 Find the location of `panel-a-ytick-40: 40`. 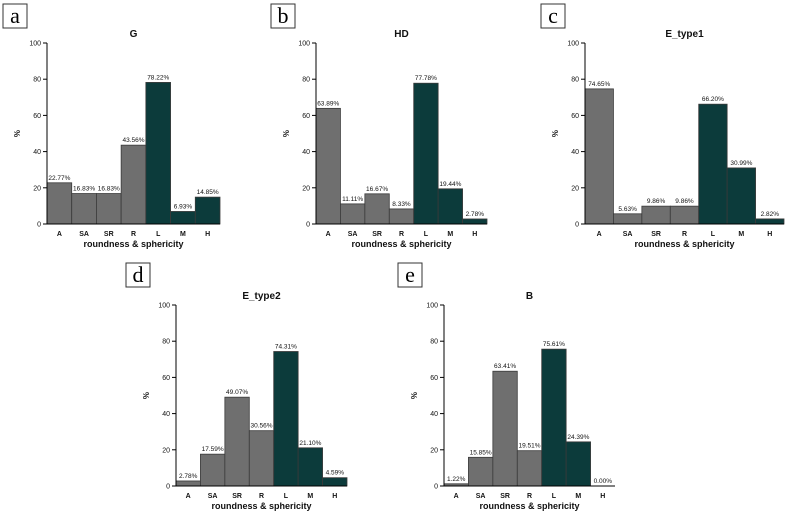

panel-a-ytick-40: 40 is located at coordinates (37, 152).